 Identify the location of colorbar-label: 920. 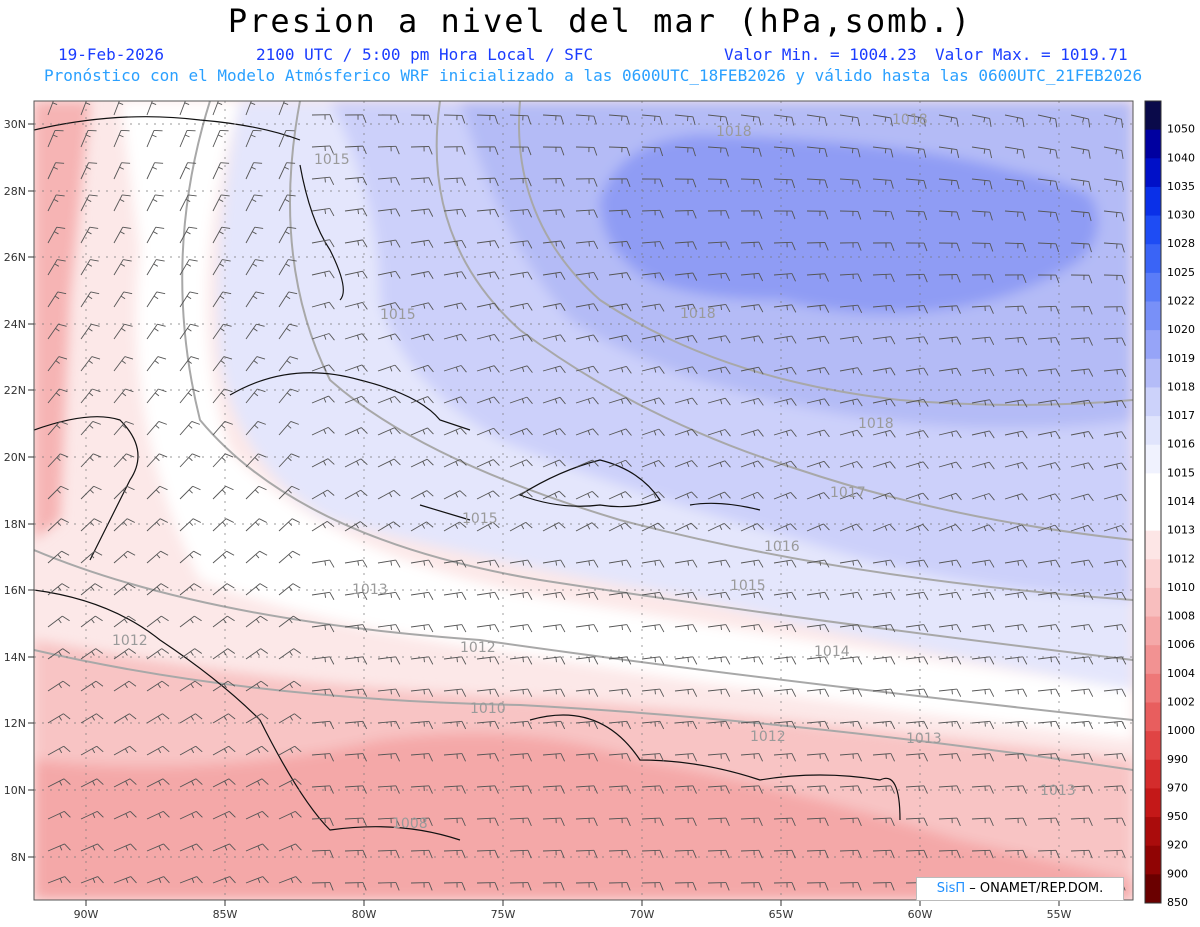
(1177, 845).